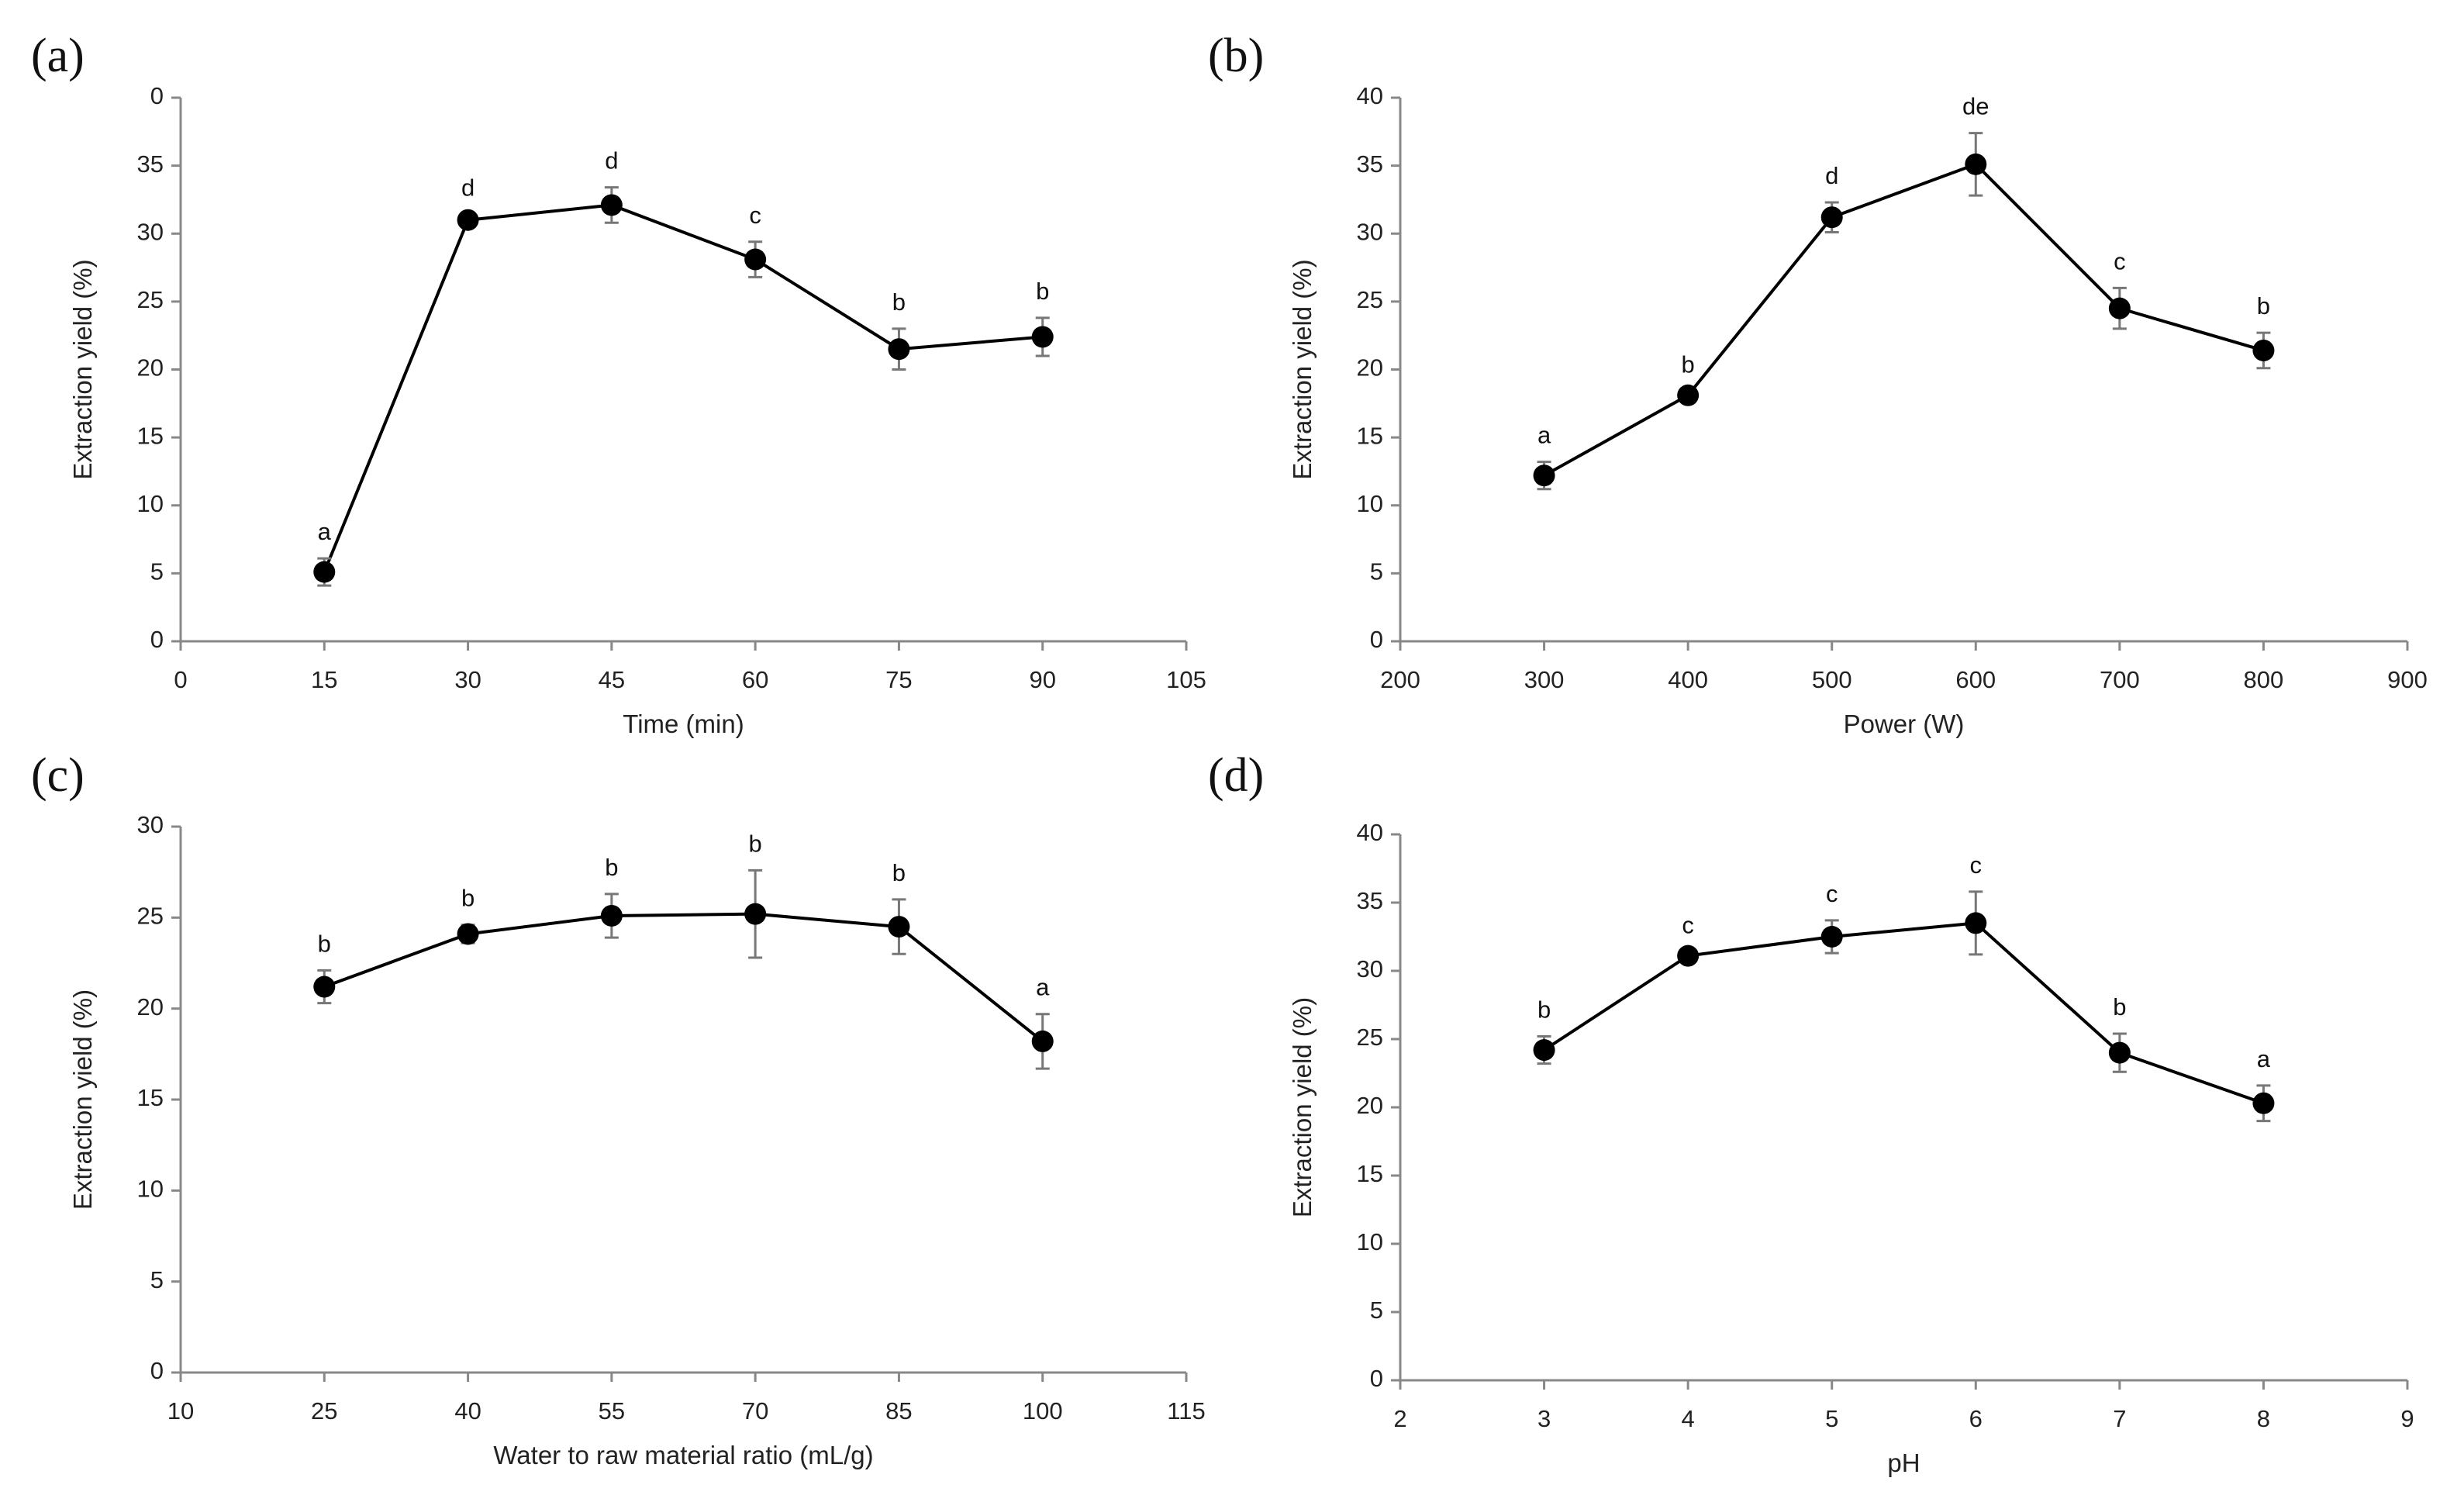  What do you see at coordinates (180, 1410) in the screenshot?
I see `x-tick-label: 10` at bounding box center [180, 1410].